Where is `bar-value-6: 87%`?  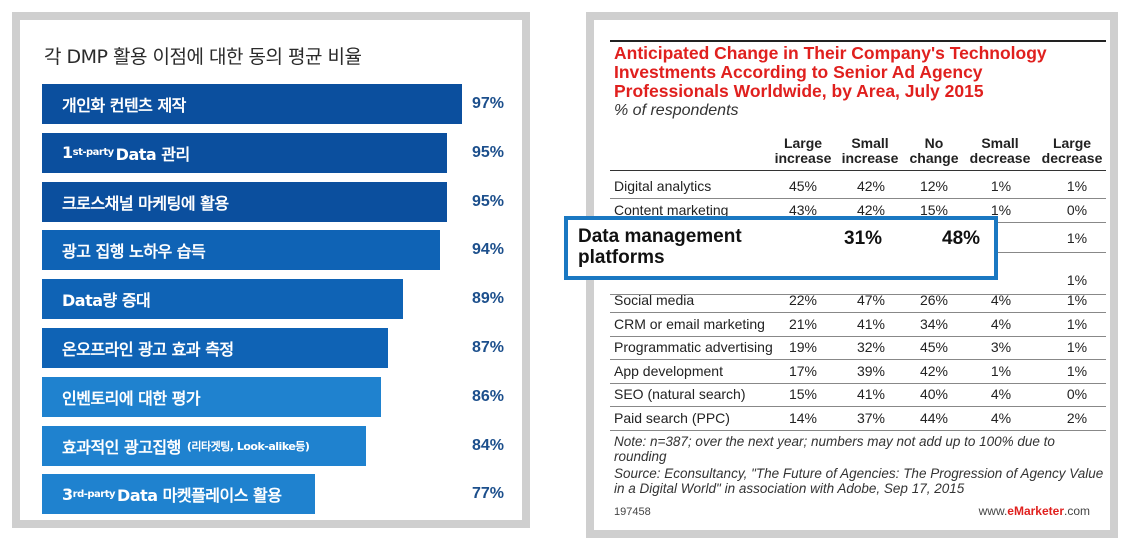 bar-value-6: 87% is located at coordinates (488, 347).